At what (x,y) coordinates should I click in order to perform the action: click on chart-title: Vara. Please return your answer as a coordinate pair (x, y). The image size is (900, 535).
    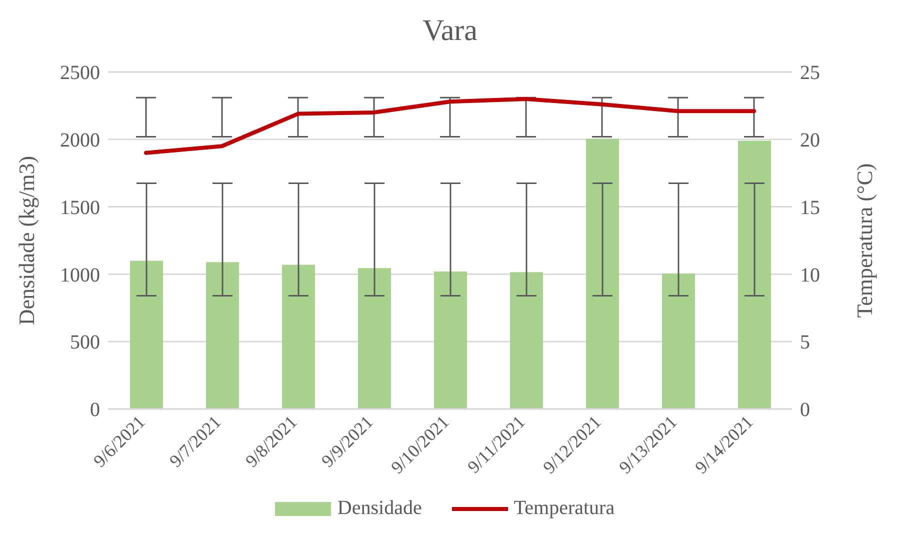
    Looking at the image, I should click on (450, 31).